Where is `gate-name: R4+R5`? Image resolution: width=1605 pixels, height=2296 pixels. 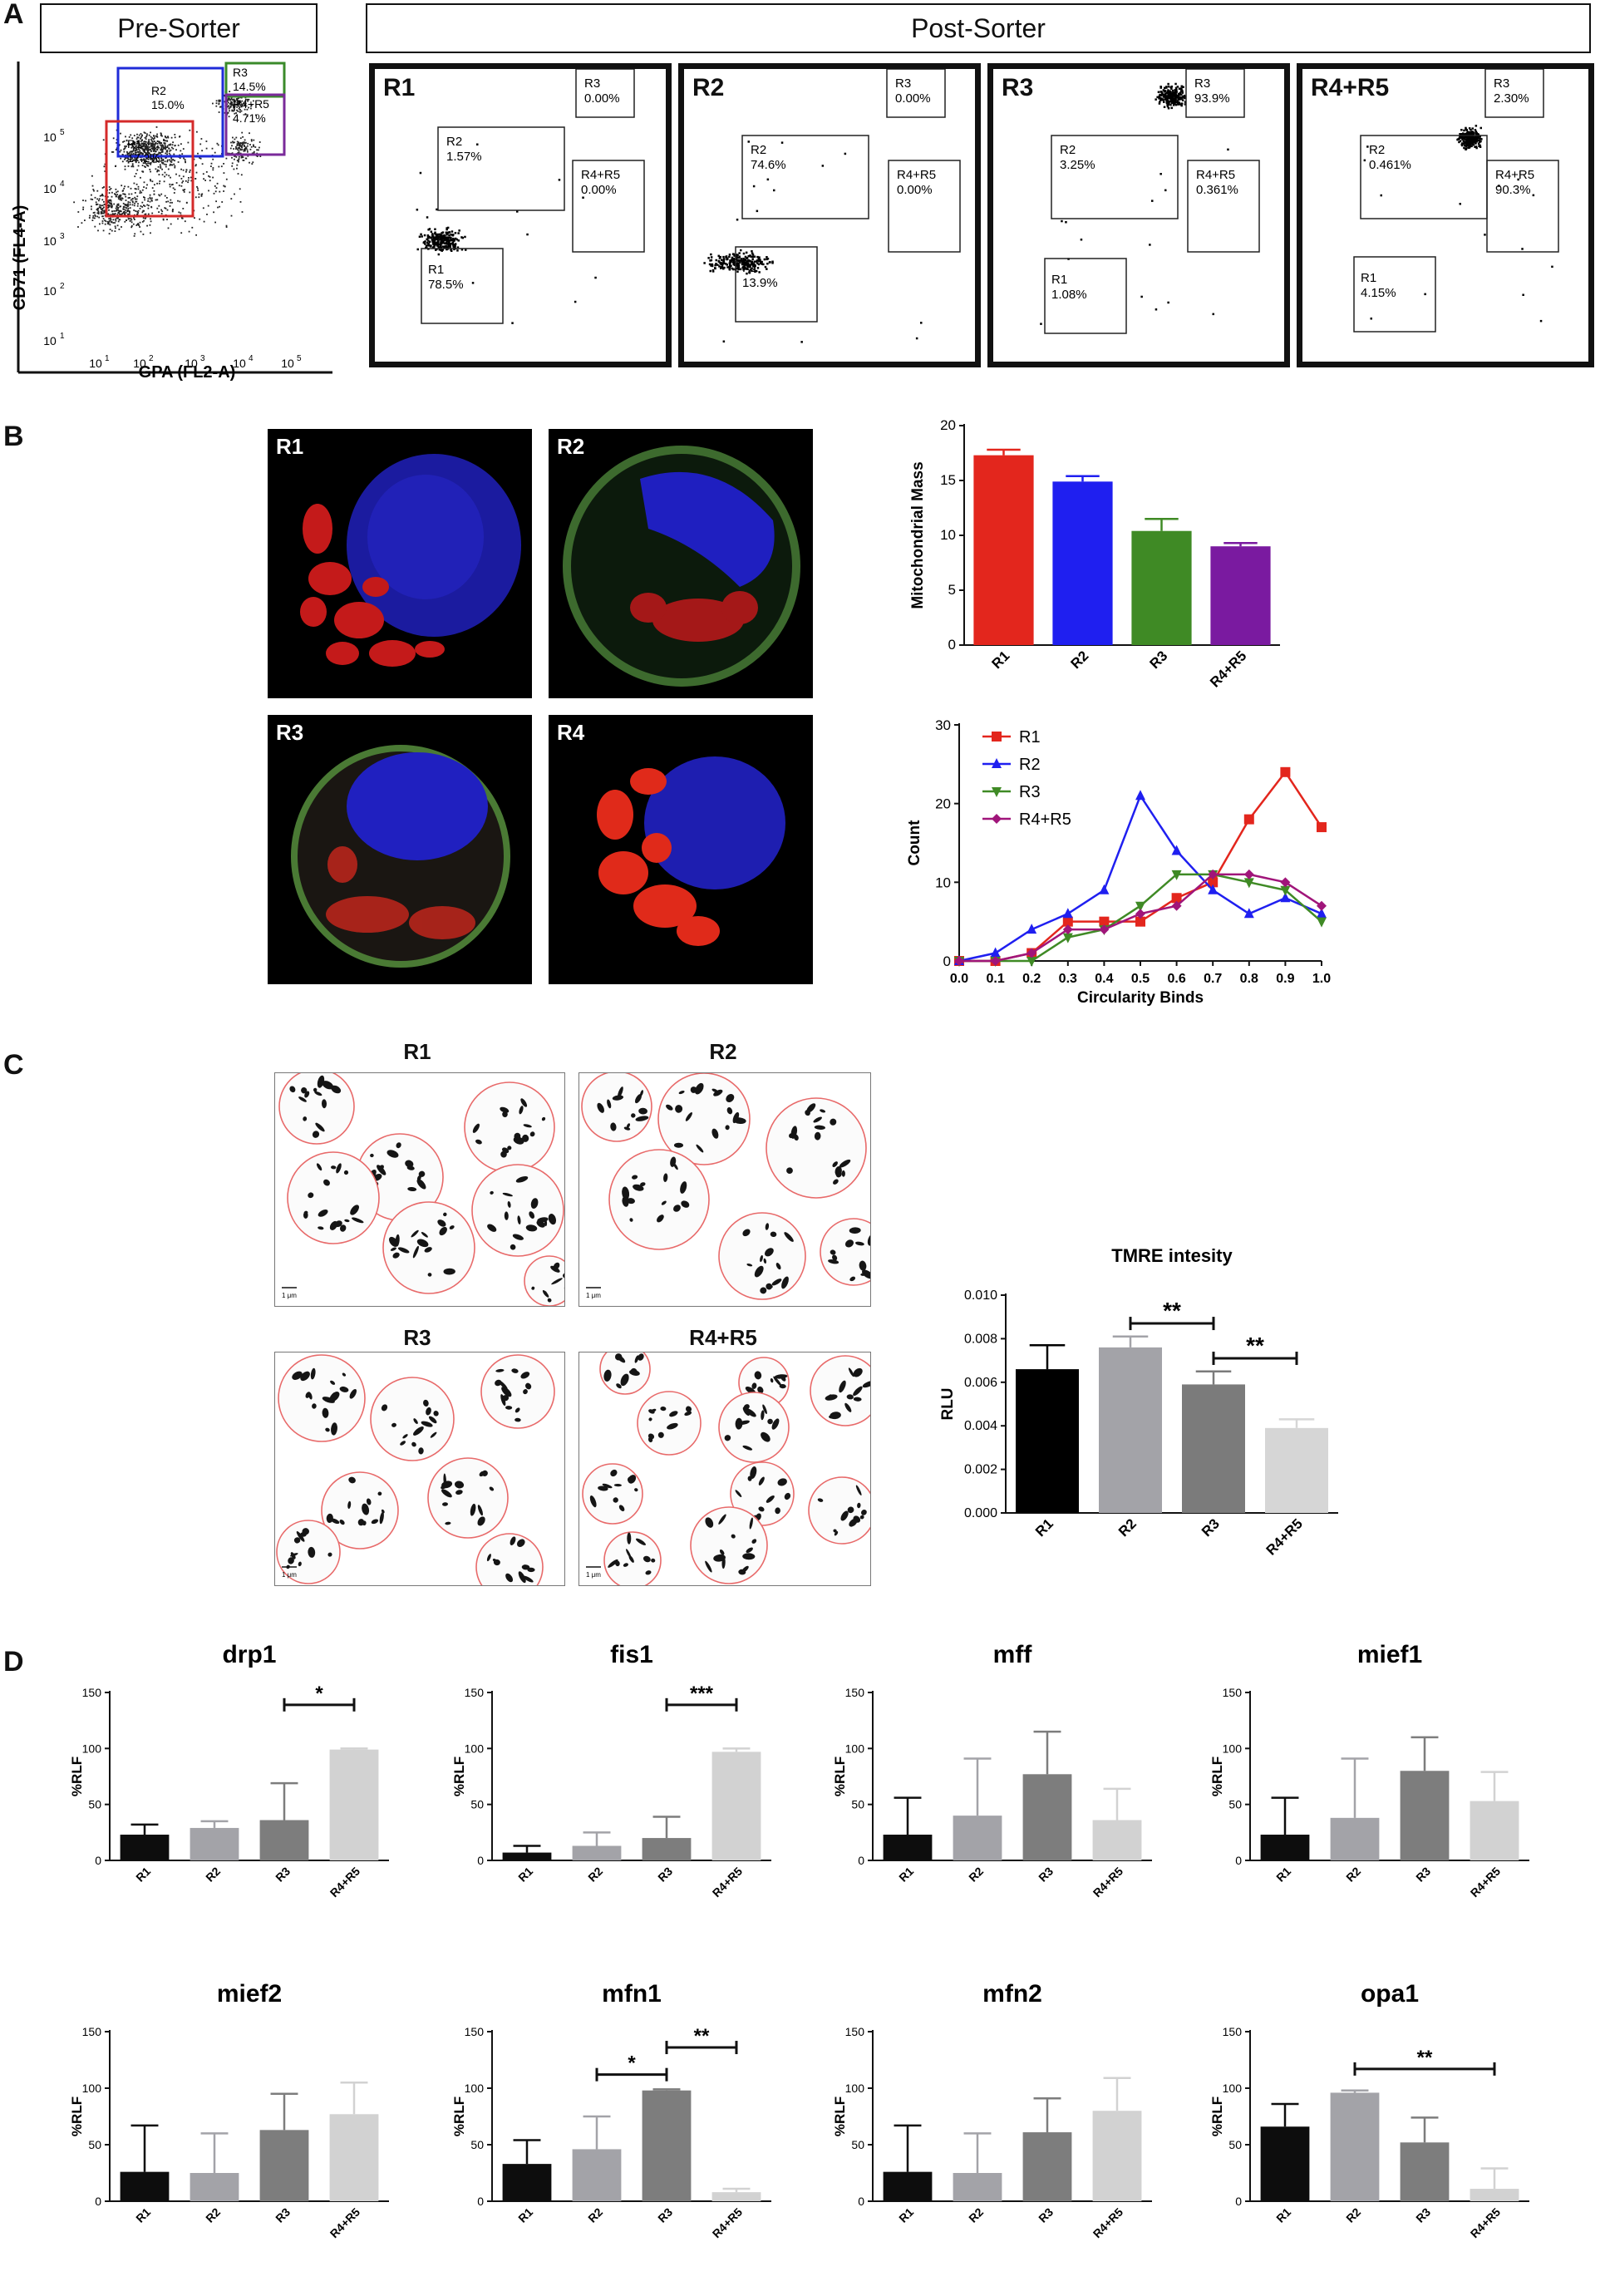
gate-name: R4+R5 is located at coordinates (1514, 175).